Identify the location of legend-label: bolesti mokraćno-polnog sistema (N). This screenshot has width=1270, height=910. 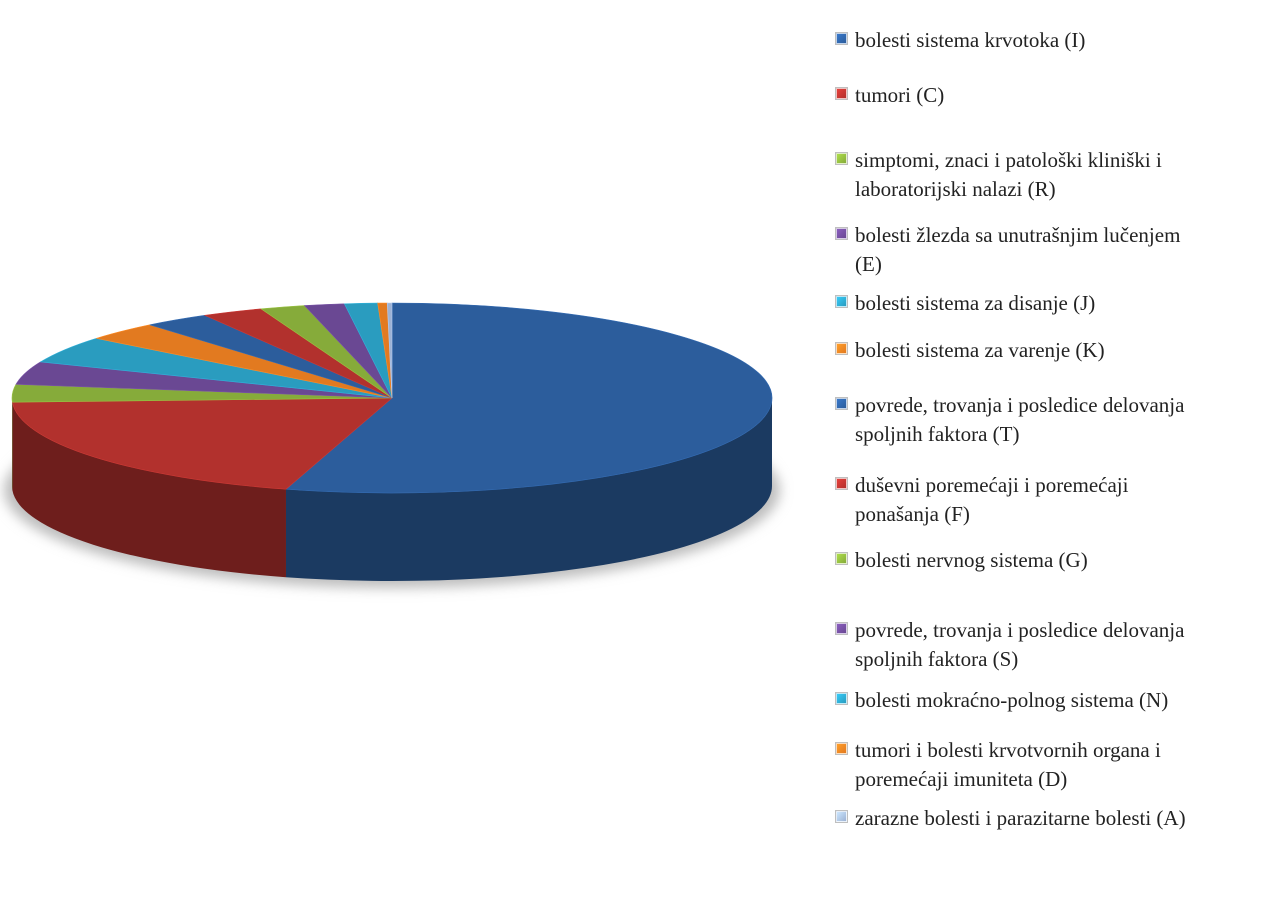
(1012, 700).